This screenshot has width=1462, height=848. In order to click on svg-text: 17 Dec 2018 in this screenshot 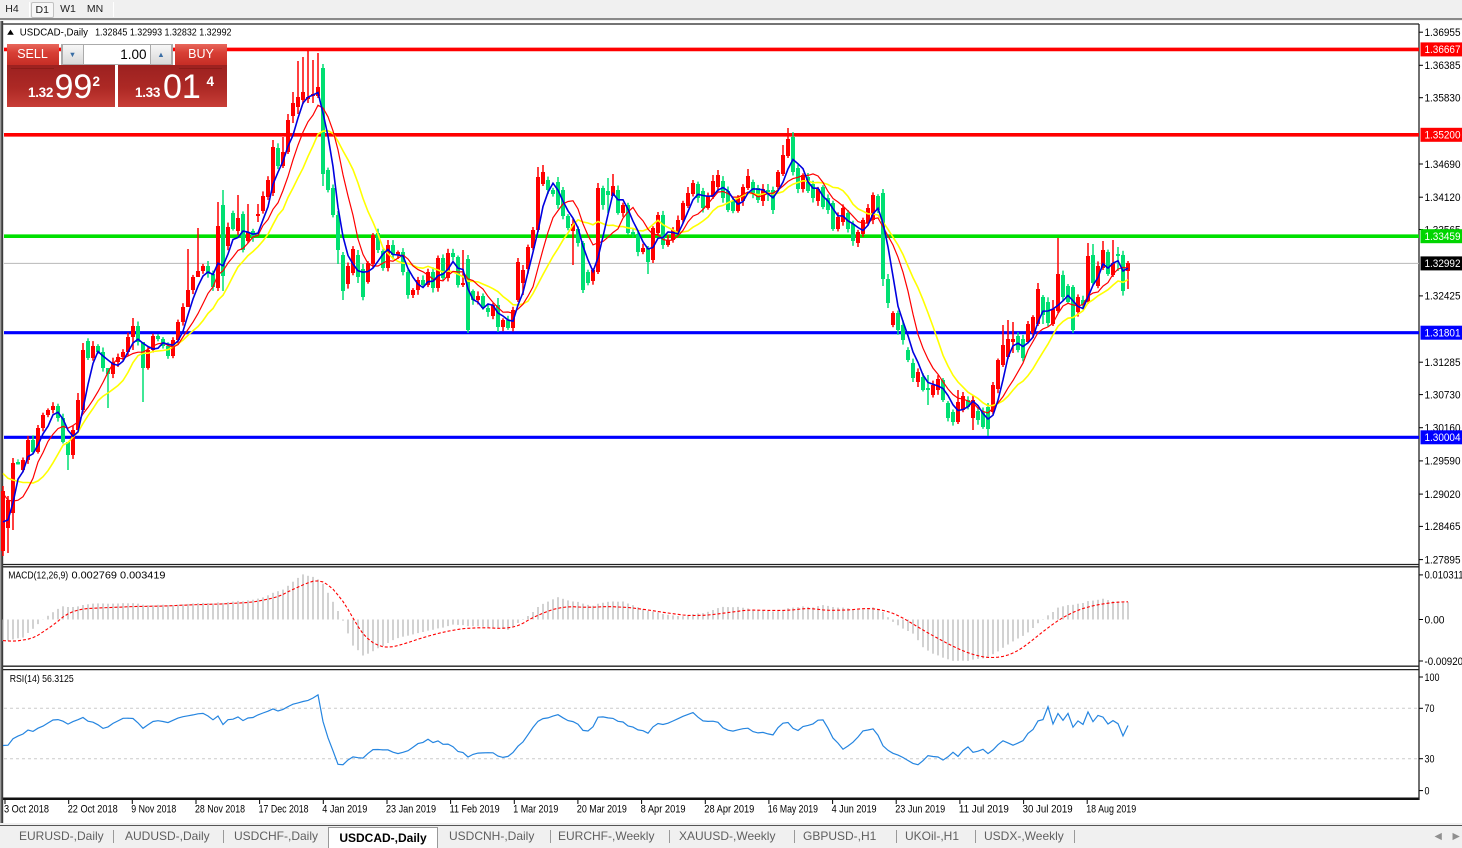, I will do `click(284, 810)`.